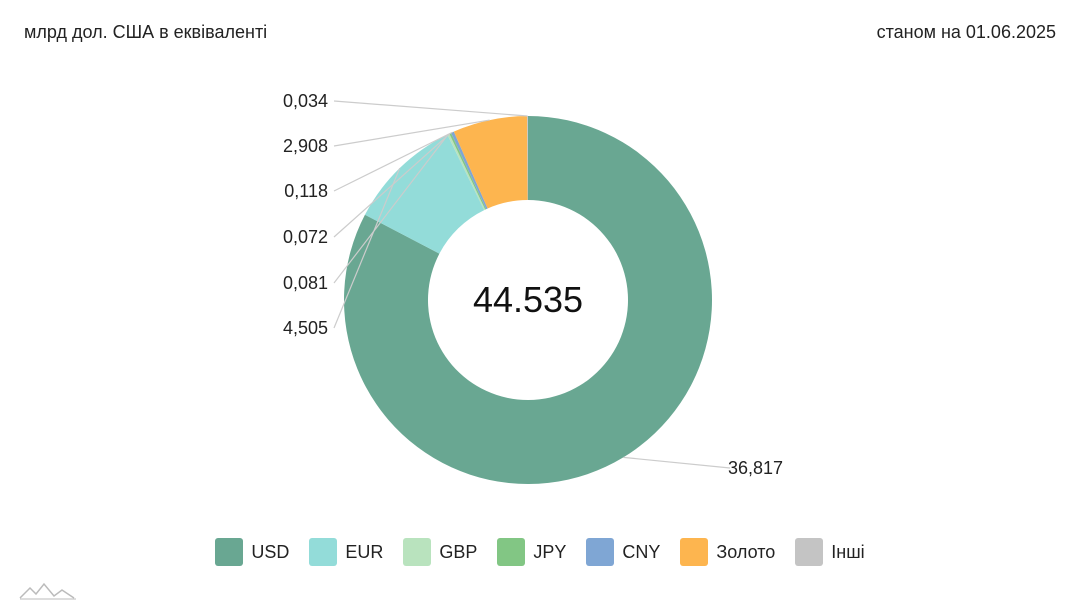 The width and height of the screenshot is (1080, 606). Describe the element at coordinates (641, 551) in the screenshot. I see `legend-label: CNY` at that location.